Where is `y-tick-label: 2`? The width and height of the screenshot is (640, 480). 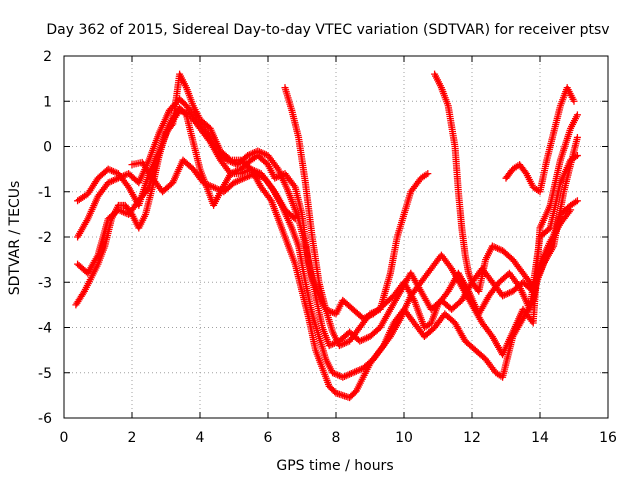
y-tick-label: 2 is located at coordinates (47, 57).